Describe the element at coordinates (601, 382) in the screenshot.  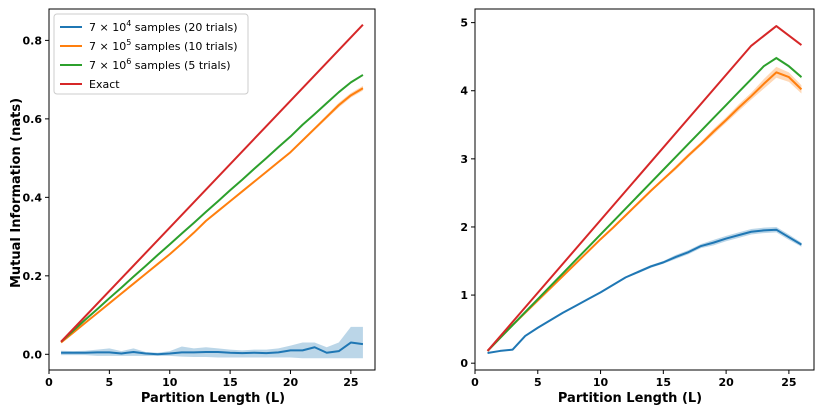
I see `right-x-tick-label: 10` at that location.